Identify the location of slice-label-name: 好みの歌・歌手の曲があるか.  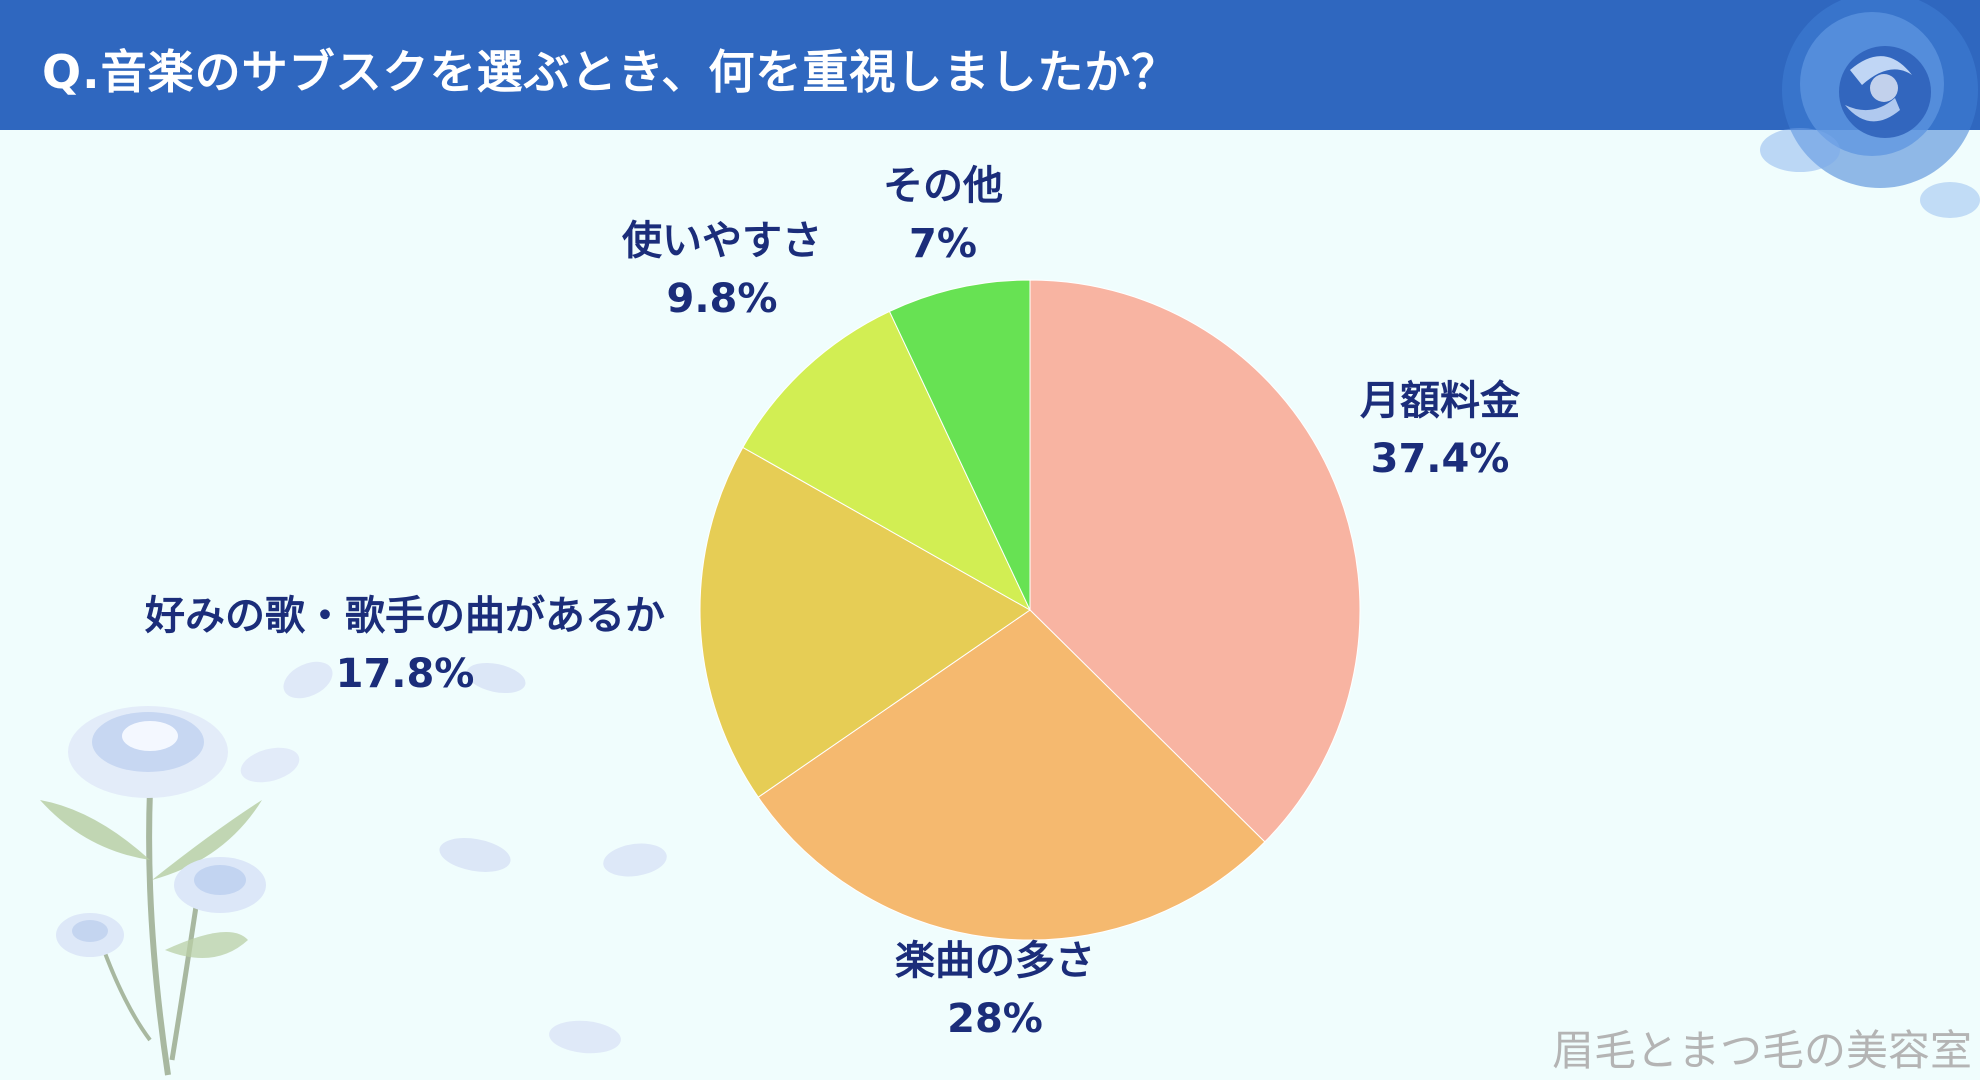
(405, 616).